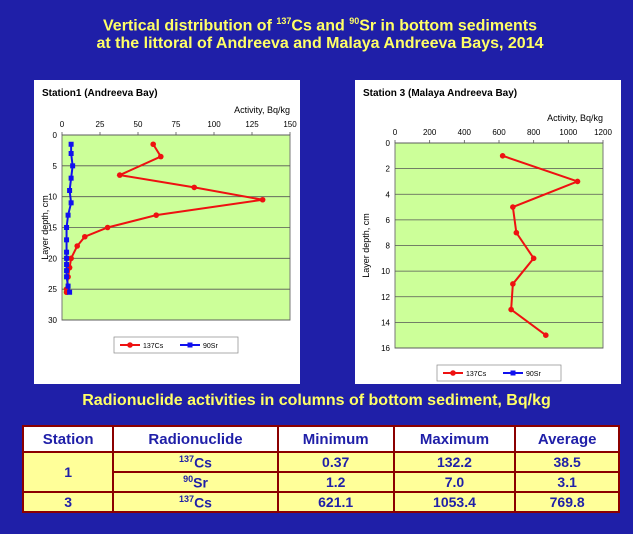 The image size is (633, 534). Describe the element at coordinates (388, 169) in the screenshot. I see `y-tick-label: 2` at that location.